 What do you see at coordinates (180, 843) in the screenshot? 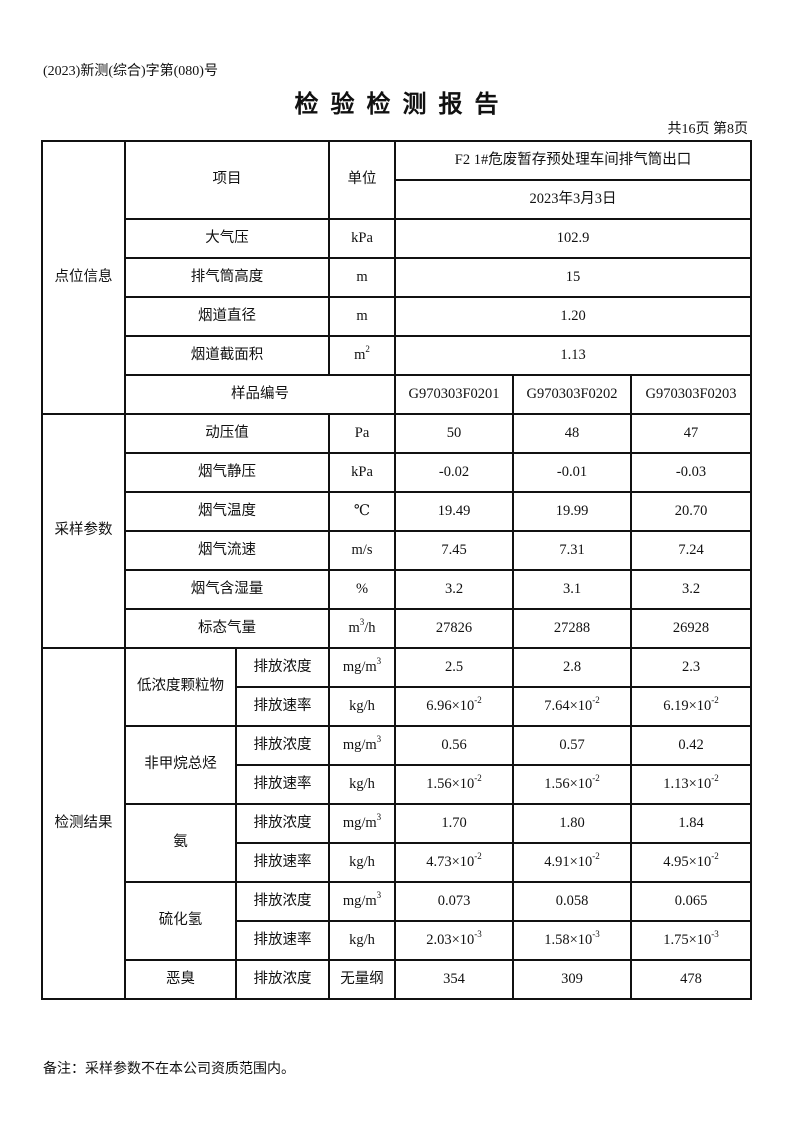
I see `pollutant-name: 氨` at bounding box center [180, 843].